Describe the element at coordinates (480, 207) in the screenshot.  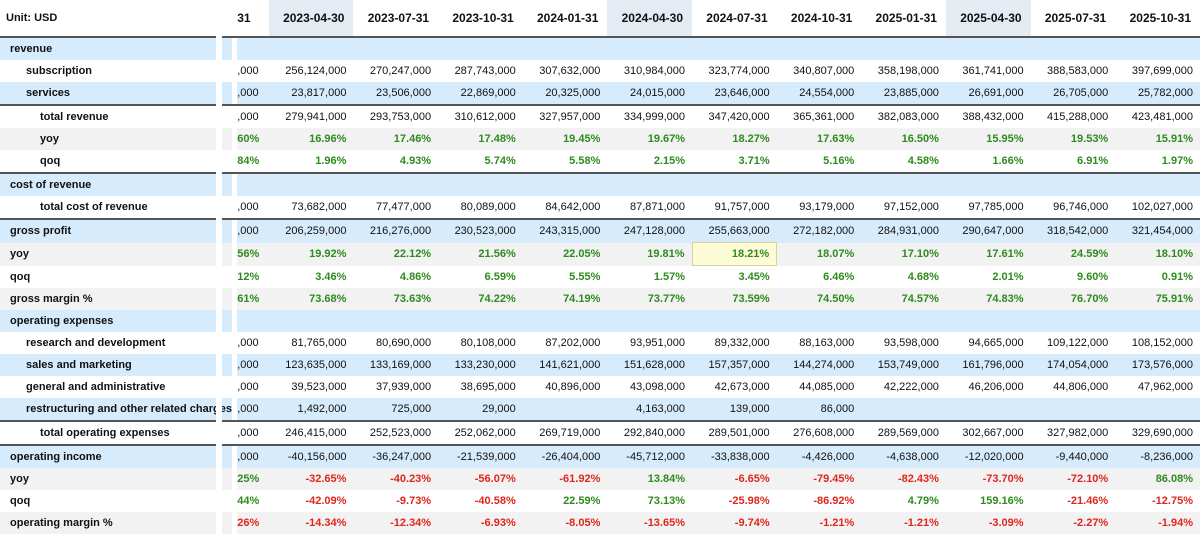
I see `value-cell: 80,089,000` at that location.